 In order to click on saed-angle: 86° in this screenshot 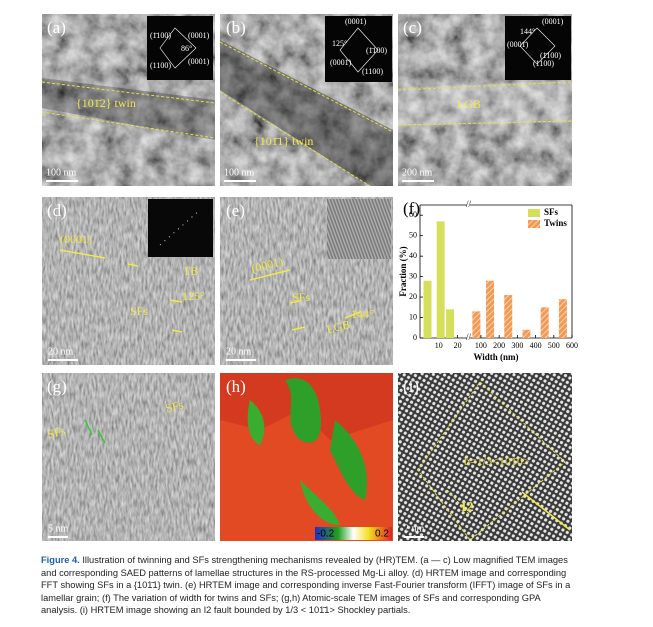, I will do `click(186, 48)`.